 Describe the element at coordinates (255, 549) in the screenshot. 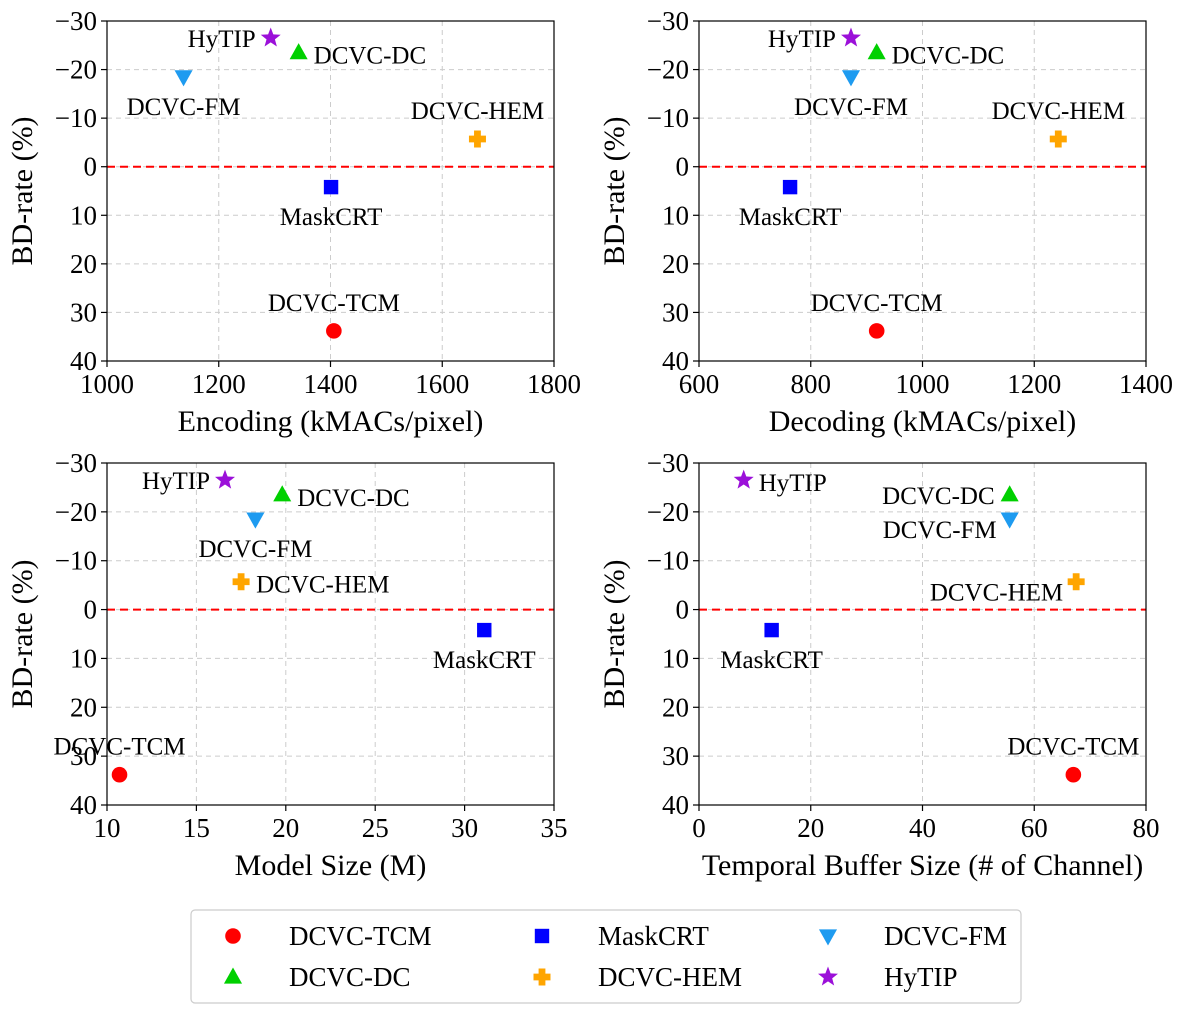

I see `data-label-dcvc-fm: DCVC-FM` at that location.